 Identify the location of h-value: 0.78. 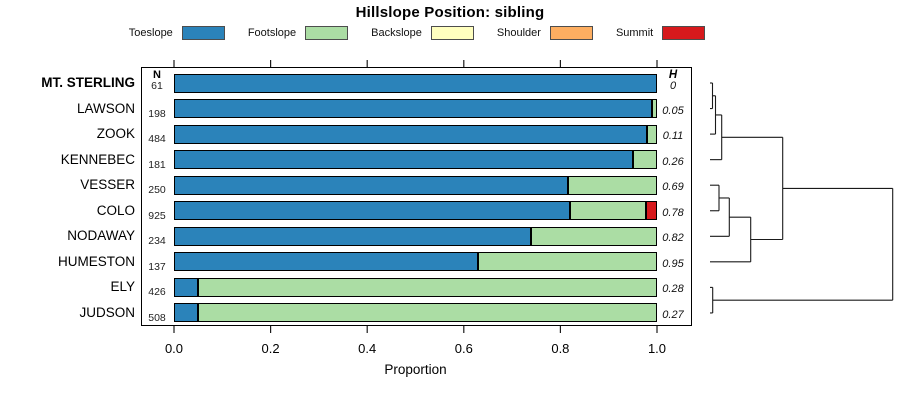
(673, 212).